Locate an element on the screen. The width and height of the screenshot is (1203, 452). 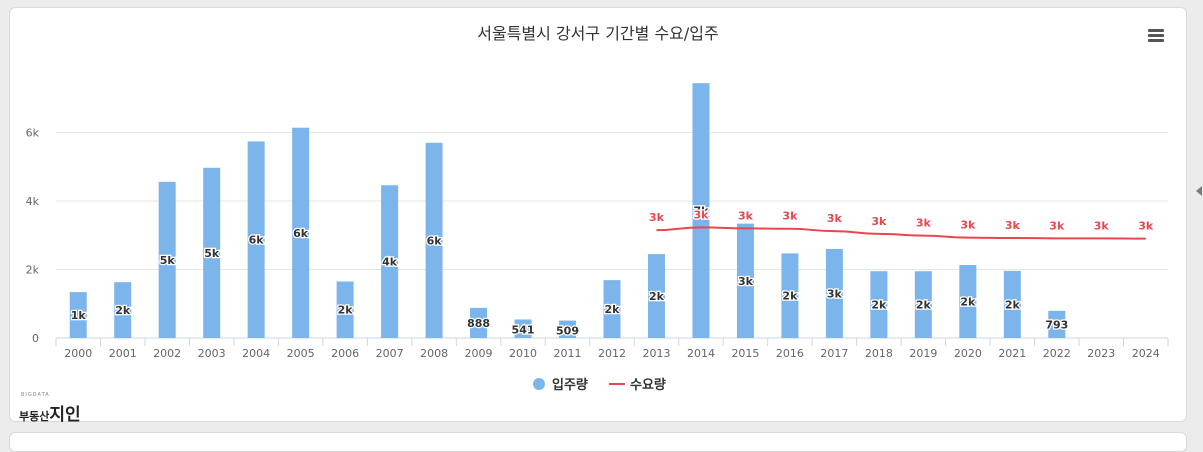
y-tick-label: 6k is located at coordinates (33, 133).